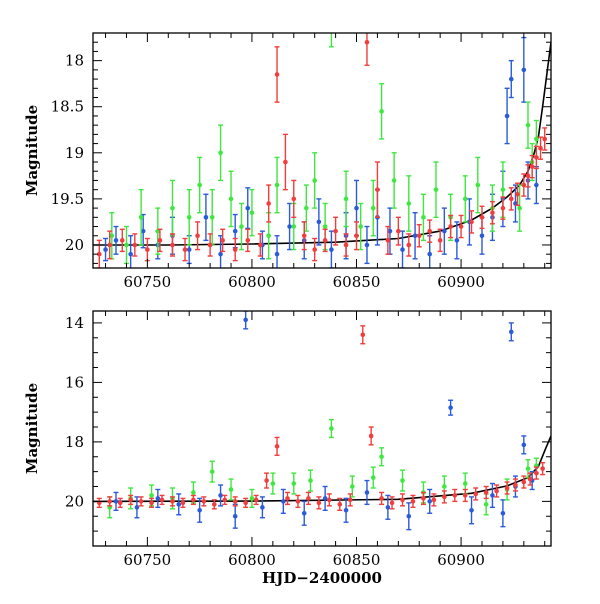 The width and height of the screenshot is (600, 604). What do you see at coordinates (461, 560) in the screenshot?
I see `x-tick-label: 60900` at bounding box center [461, 560].